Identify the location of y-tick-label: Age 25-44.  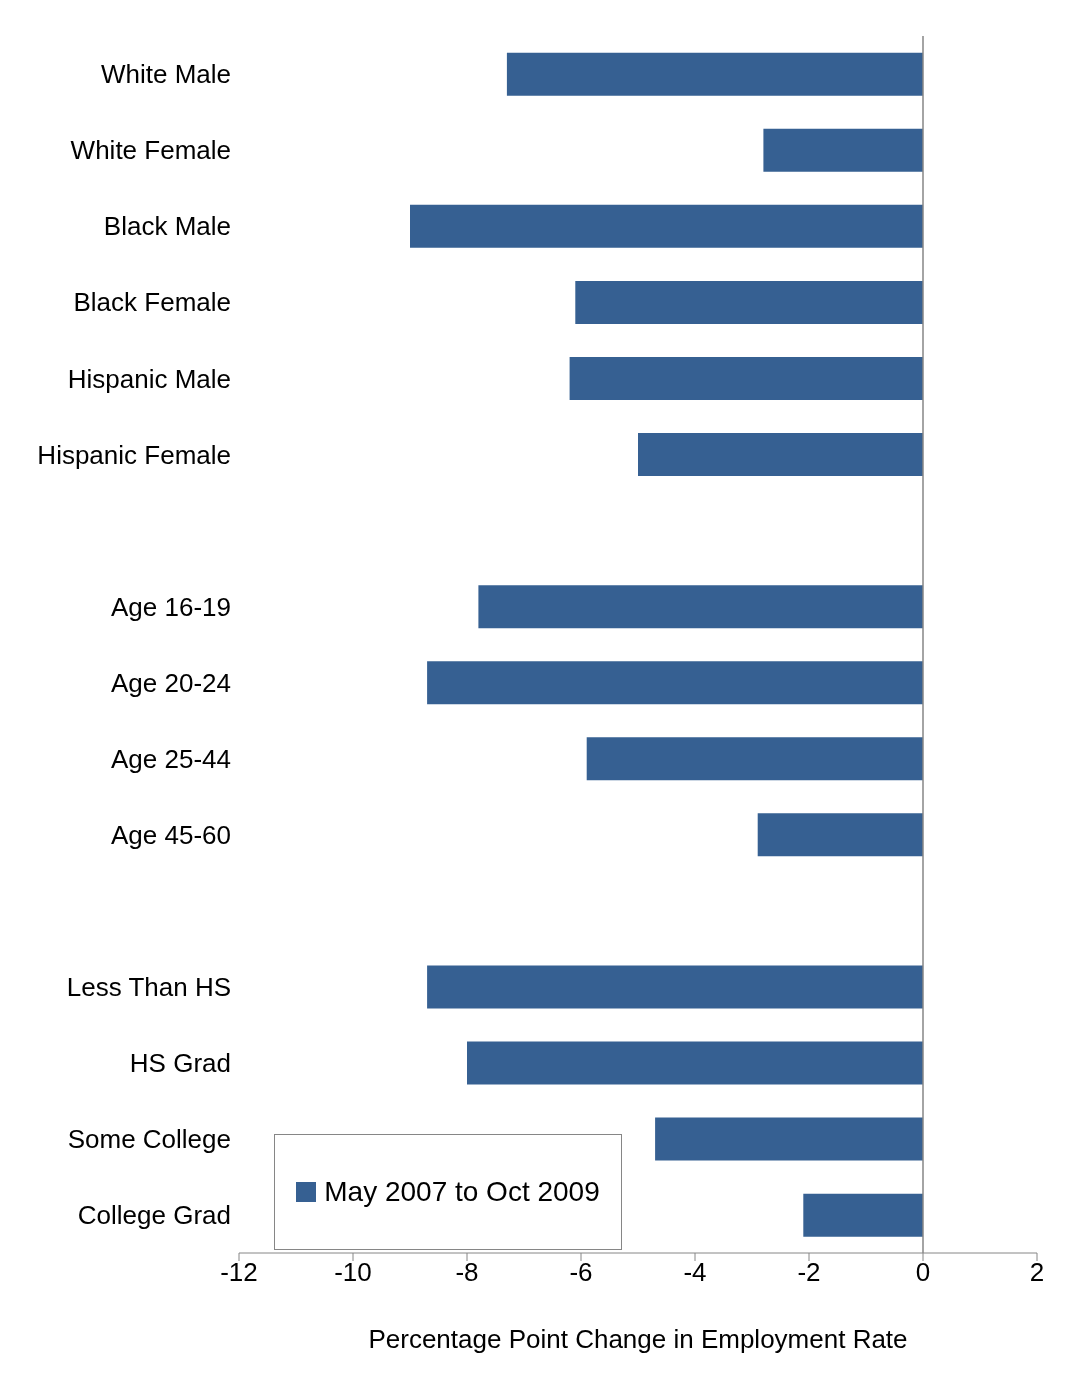
(171, 758).